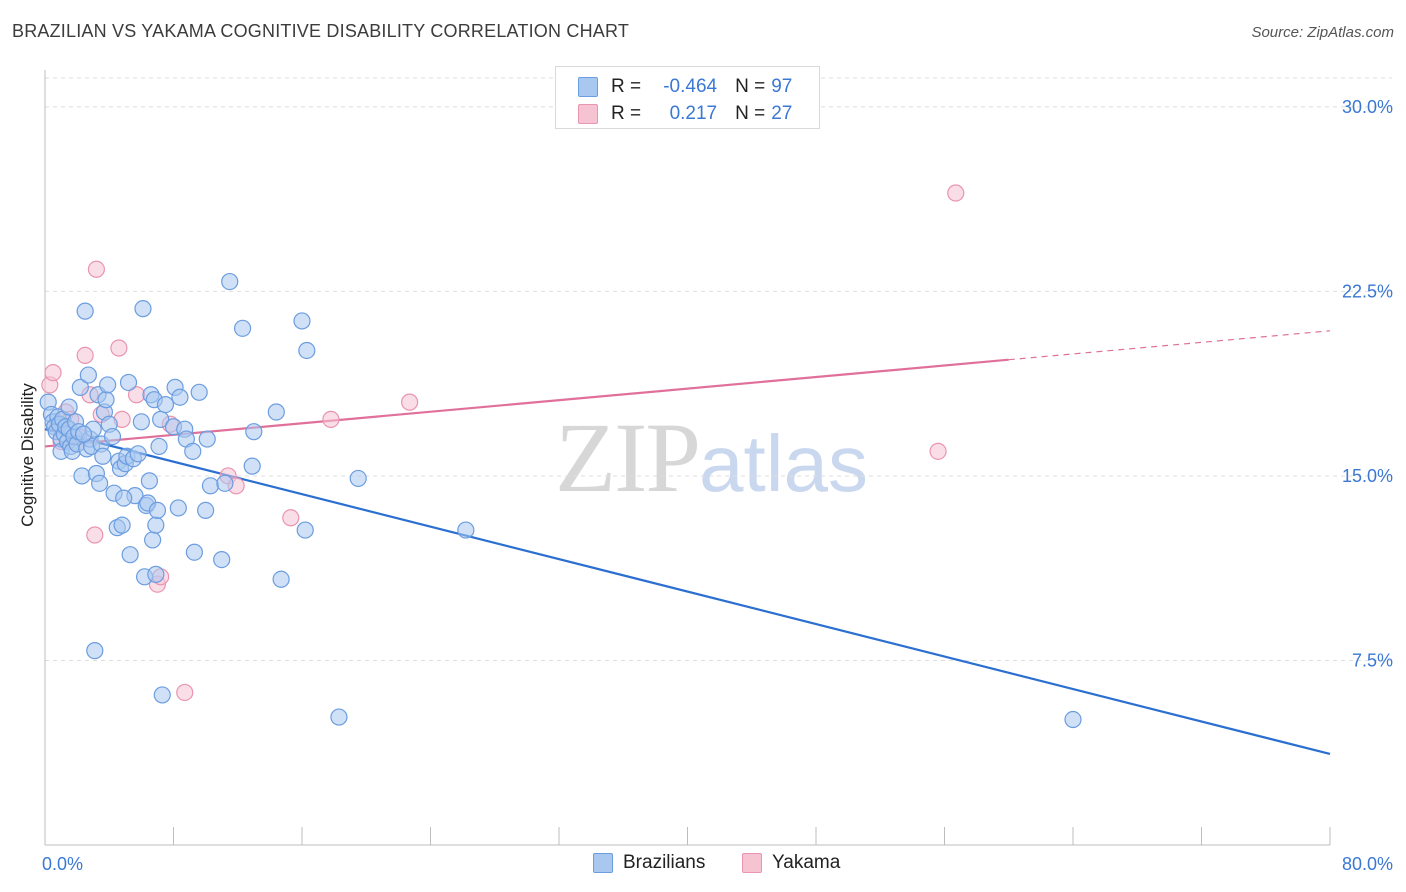  I want to click on correlation-legend: R = -0.464 N = 97 R = 0.217 N = 27, so click(687, 97).